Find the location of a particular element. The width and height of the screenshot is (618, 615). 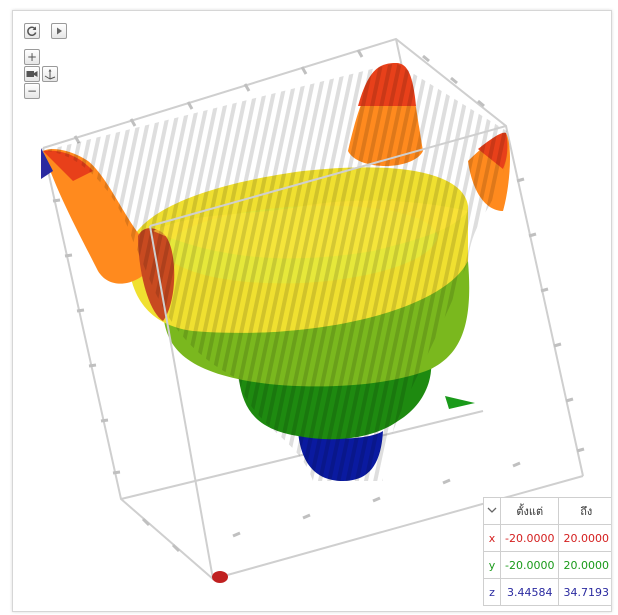

reset-view-button is located at coordinates (32, 31).